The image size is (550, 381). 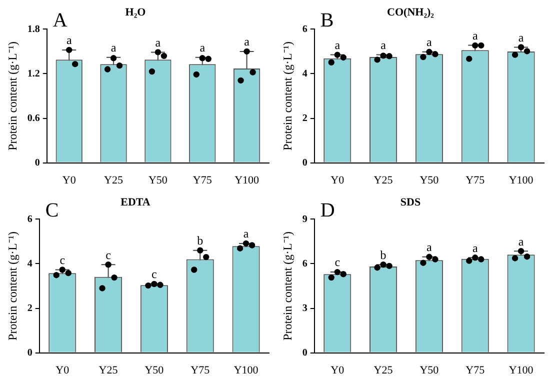 I want to click on annotation: D, so click(x=327, y=210).